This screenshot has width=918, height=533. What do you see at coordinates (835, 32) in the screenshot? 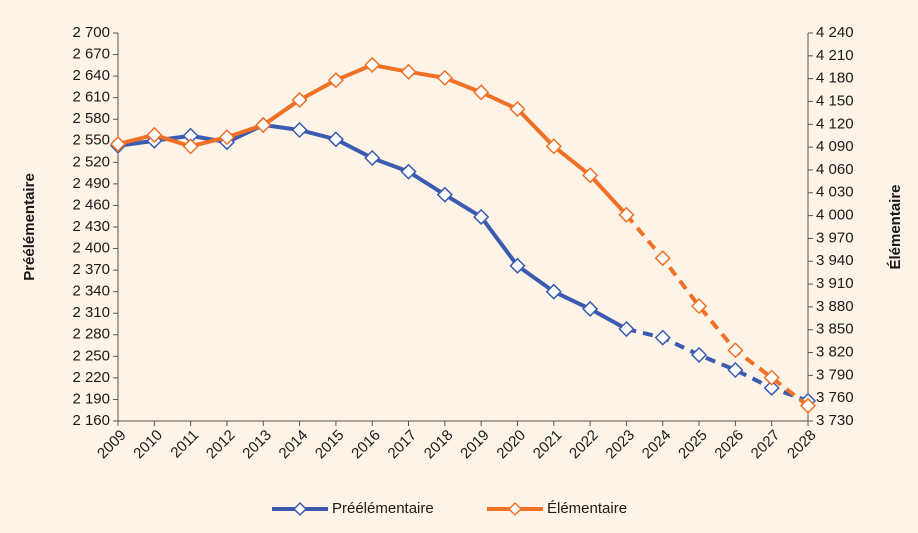
I see `y2-tick-label: 4 240` at bounding box center [835, 32].